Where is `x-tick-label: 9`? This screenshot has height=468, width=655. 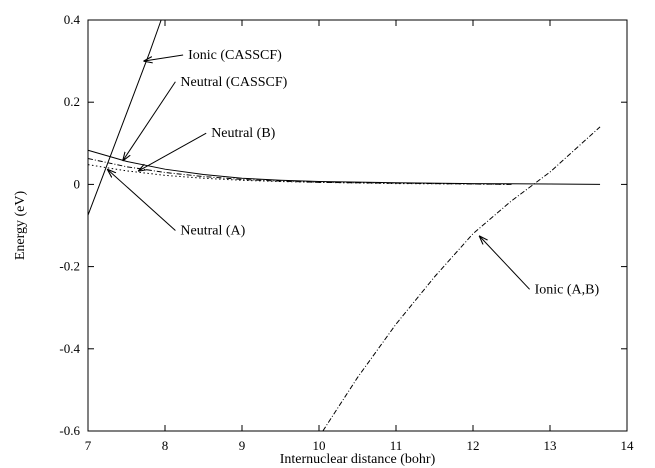
x-tick-label: 9 is located at coordinates (242, 445).